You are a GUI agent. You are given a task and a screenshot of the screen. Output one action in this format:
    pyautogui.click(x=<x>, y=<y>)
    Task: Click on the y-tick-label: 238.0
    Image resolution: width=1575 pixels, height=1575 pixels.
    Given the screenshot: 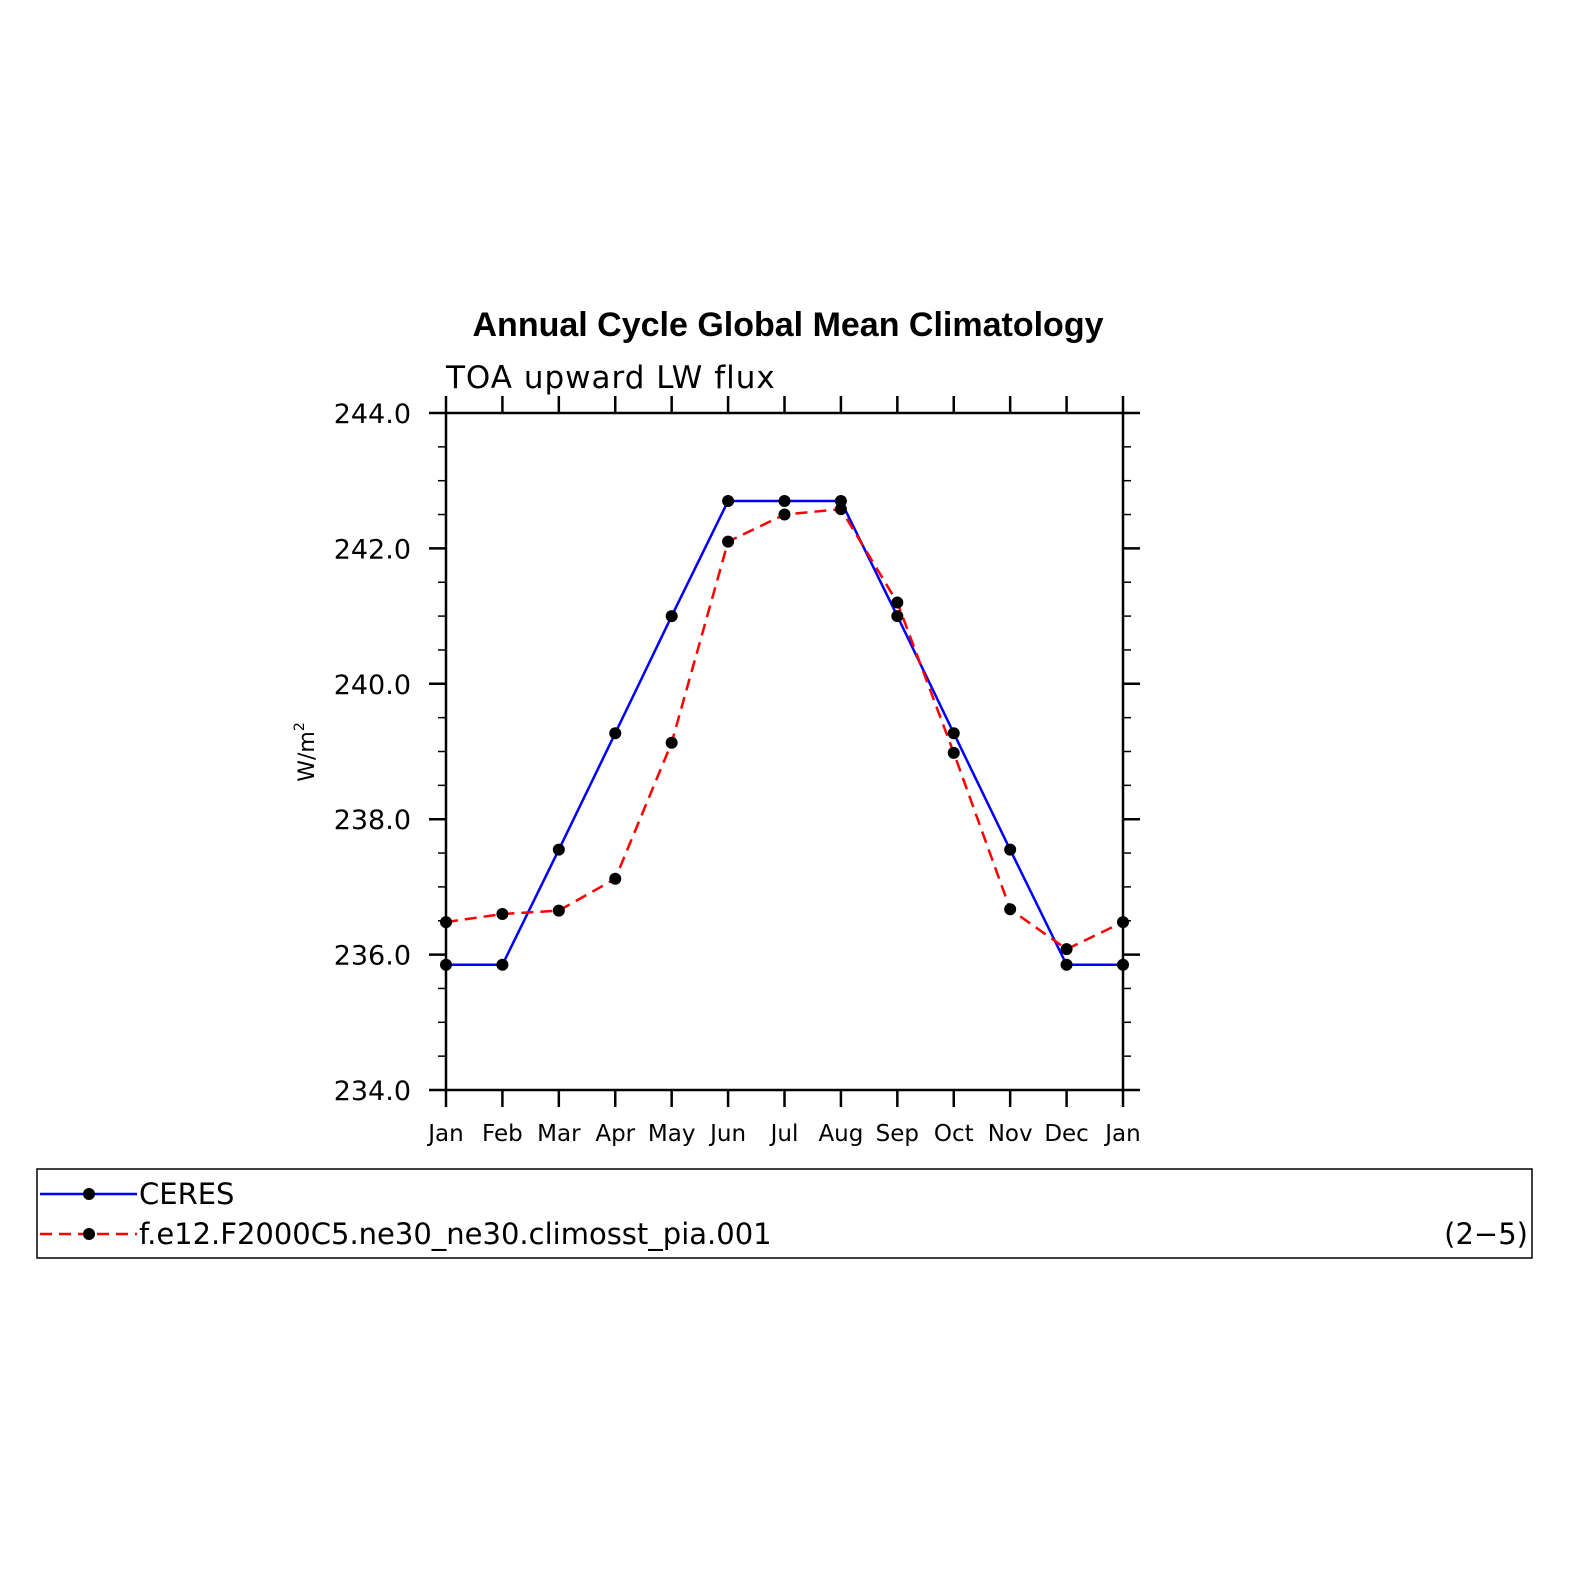 What is the action you would take?
    pyautogui.click(x=372, y=820)
    